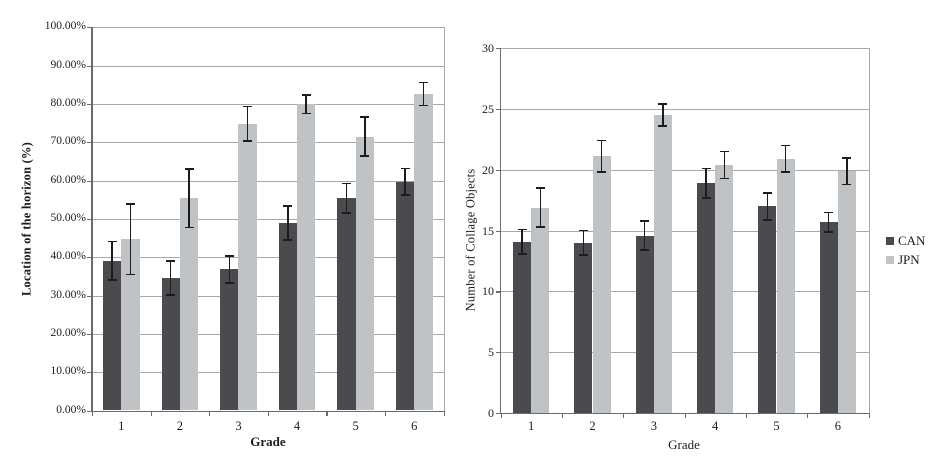 The image size is (944, 457). What do you see at coordinates (682, 414) in the screenshot?
I see `collage-x-axis` at bounding box center [682, 414].